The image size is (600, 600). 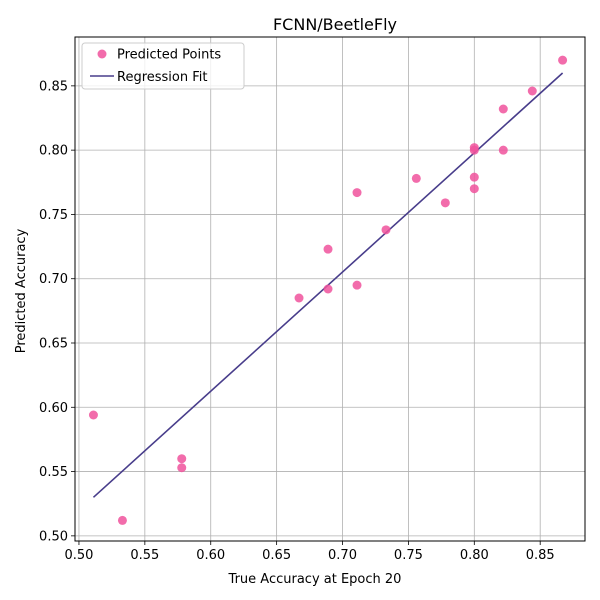 I want to click on legend-label-regression-fit: Regression Fit, so click(x=162, y=77).